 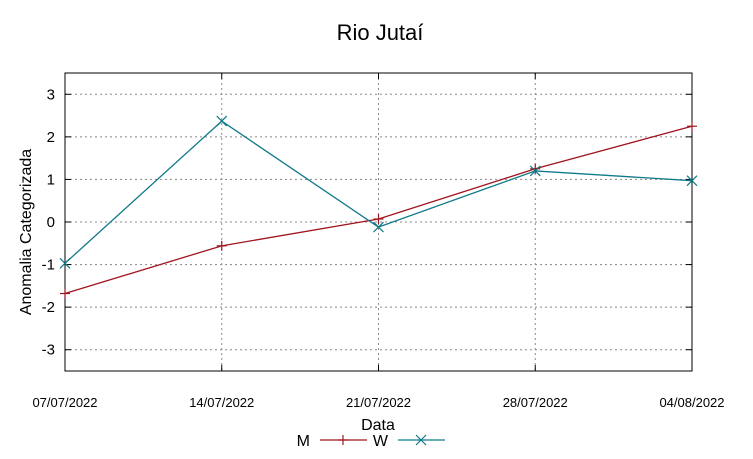 I want to click on x-tick-label: 21/07/2022, so click(x=378, y=402).